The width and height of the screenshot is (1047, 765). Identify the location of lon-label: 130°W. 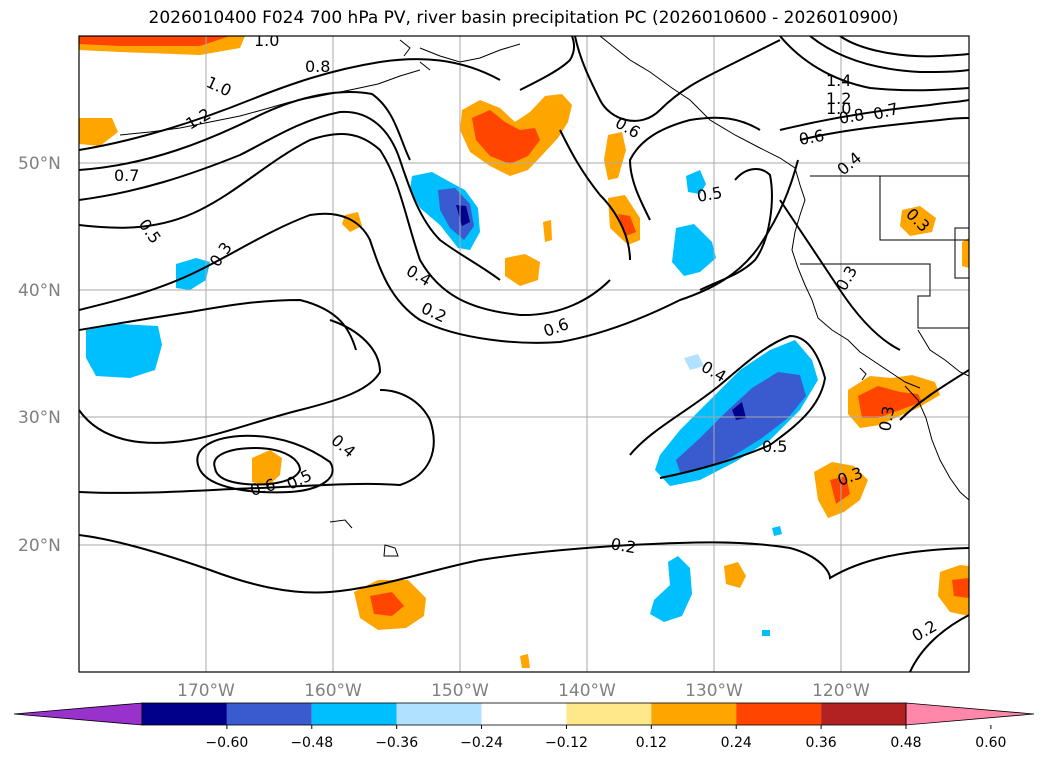
(714, 691).